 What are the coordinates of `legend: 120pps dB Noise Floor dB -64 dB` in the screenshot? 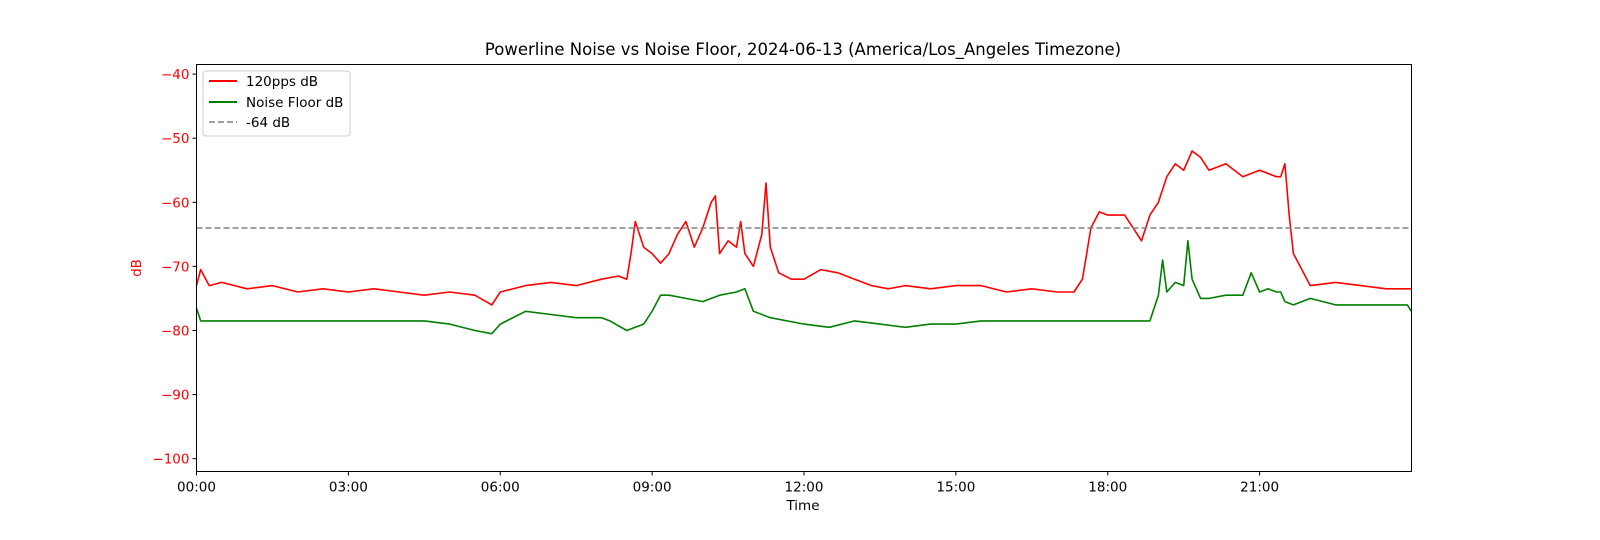 It's located at (276, 103).